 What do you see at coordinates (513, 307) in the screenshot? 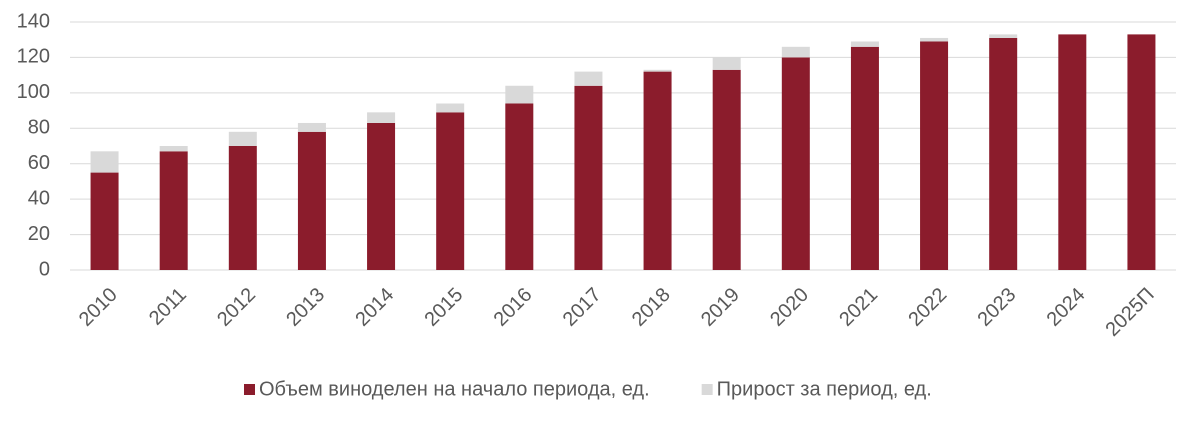
I see `x-tick-label: 2016` at bounding box center [513, 307].